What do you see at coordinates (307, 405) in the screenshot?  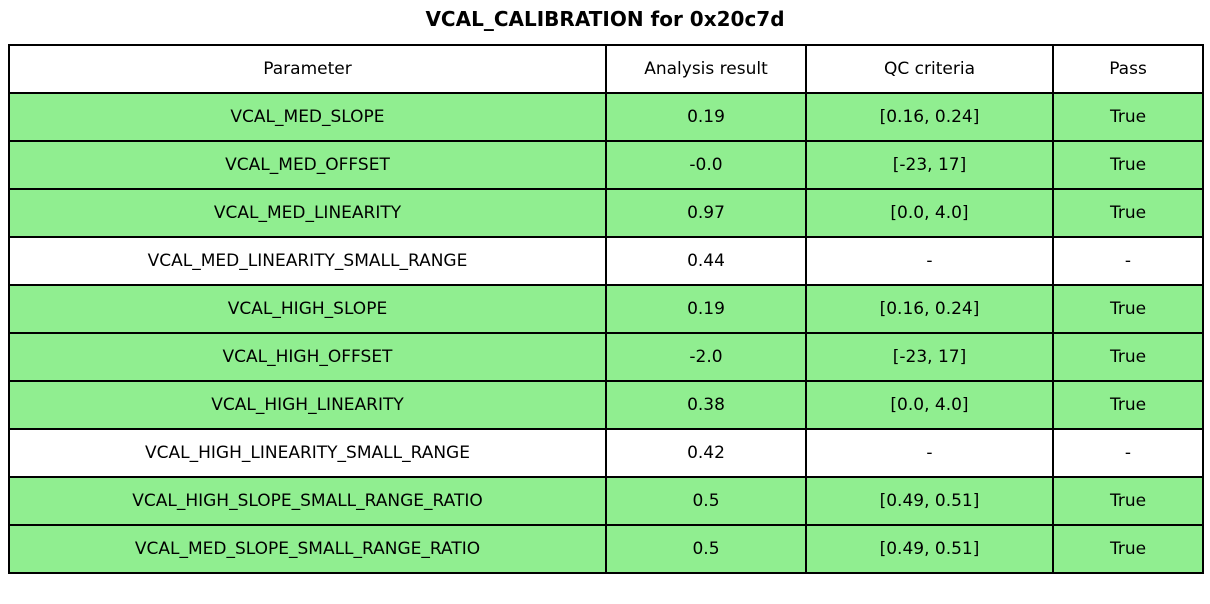 I see `cell-parameter: VCAL_HIGH_LINEARITY` at bounding box center [307, 405].